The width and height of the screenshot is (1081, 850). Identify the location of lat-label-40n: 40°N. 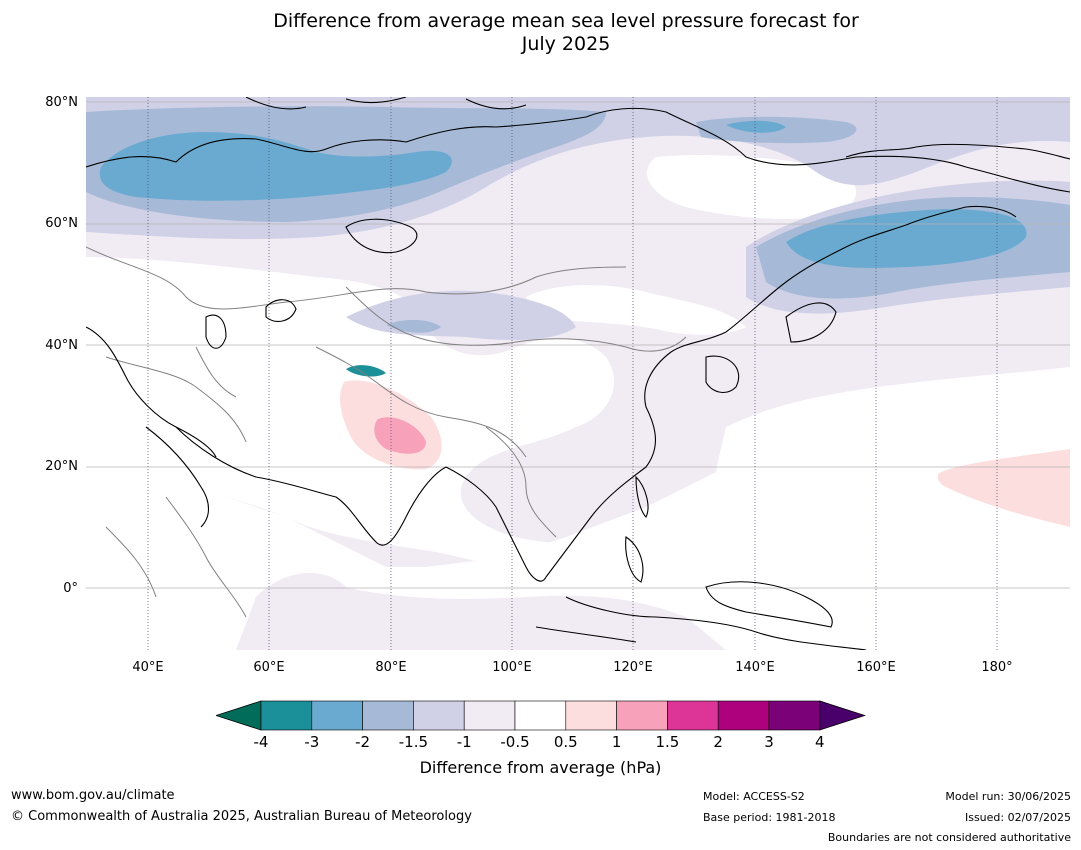
(61, 345).